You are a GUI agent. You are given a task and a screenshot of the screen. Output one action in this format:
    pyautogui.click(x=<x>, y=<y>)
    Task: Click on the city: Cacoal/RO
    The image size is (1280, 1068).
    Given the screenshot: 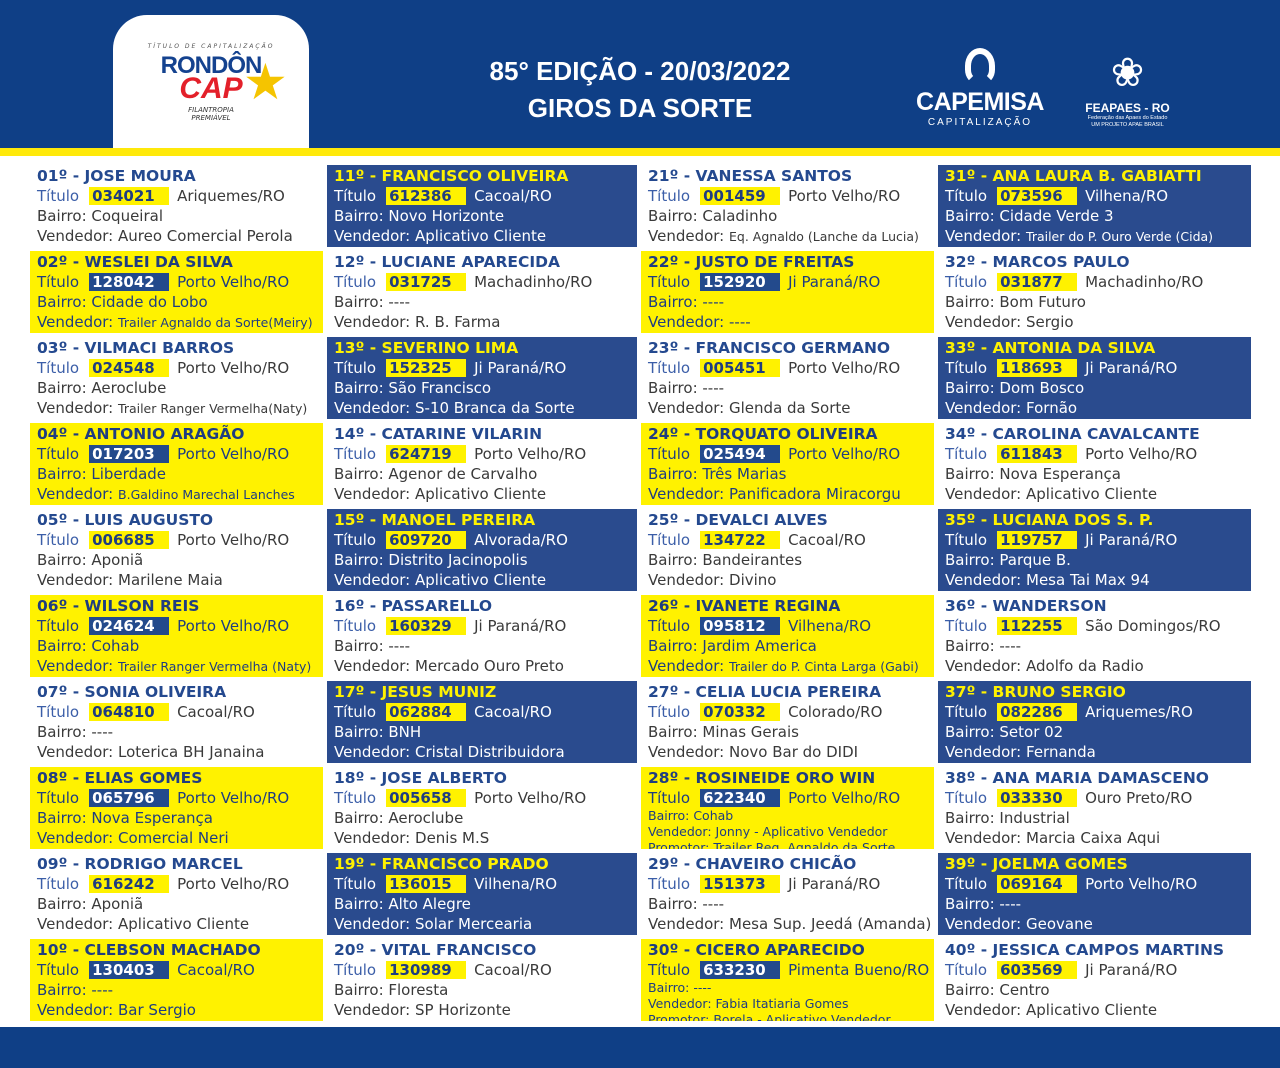 What is the action you would take?
    pyautogui.click(x=513, y=970)
    